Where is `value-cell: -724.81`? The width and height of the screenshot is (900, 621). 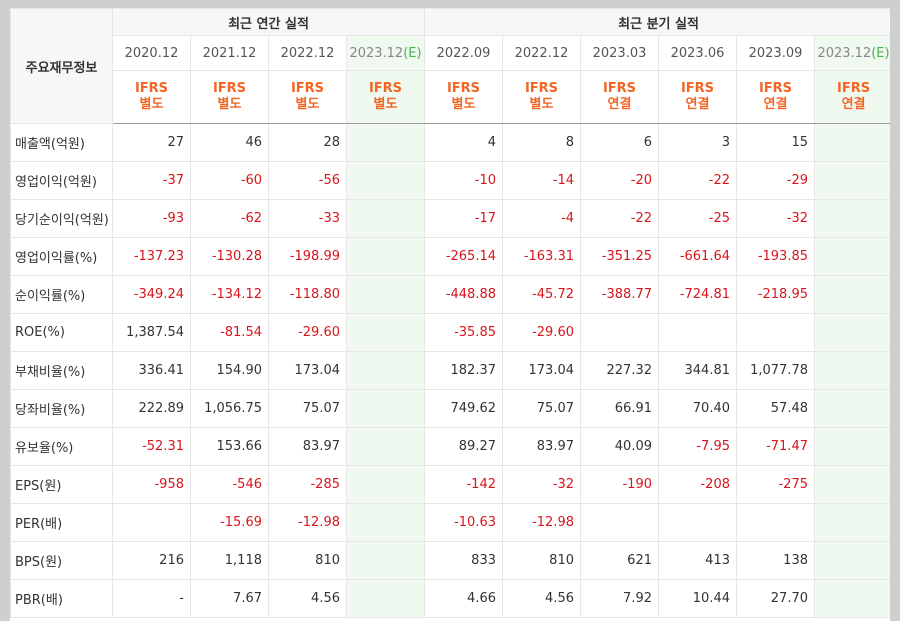 value-cell: -724.81 is located at coordinates (697, 294).